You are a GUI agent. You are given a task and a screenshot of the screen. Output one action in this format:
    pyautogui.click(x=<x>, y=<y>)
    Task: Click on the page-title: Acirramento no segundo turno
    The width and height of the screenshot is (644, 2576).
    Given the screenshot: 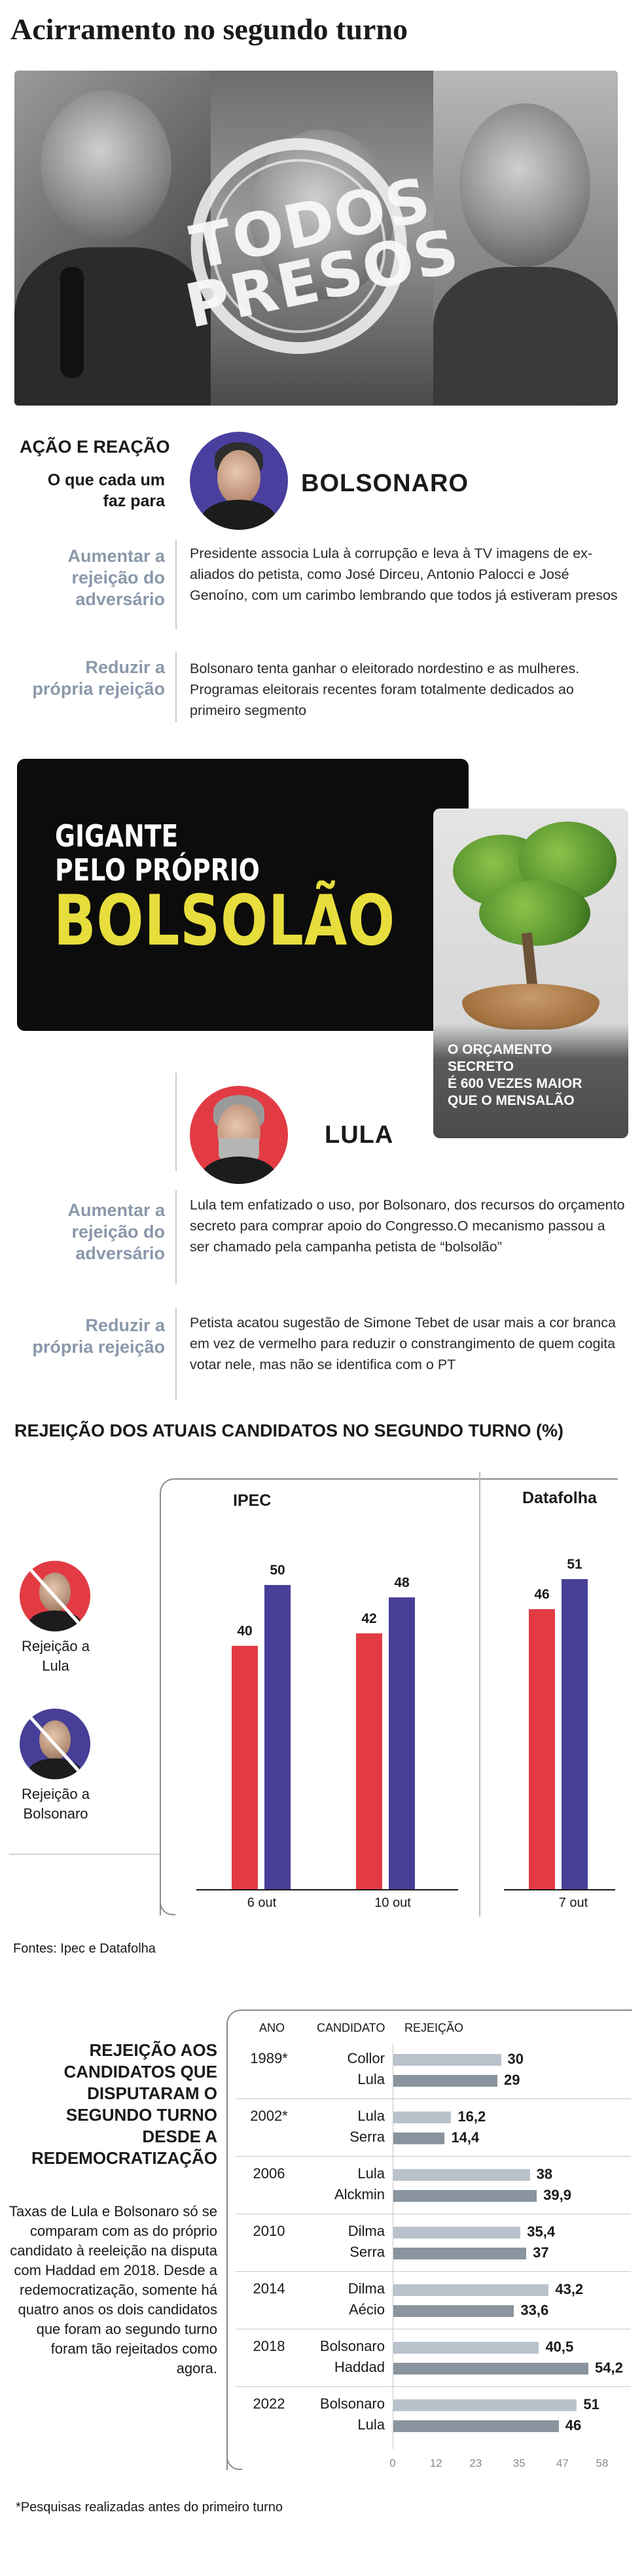 What is the action you would take?
    pyautogui.click(x=209, y=29)
    